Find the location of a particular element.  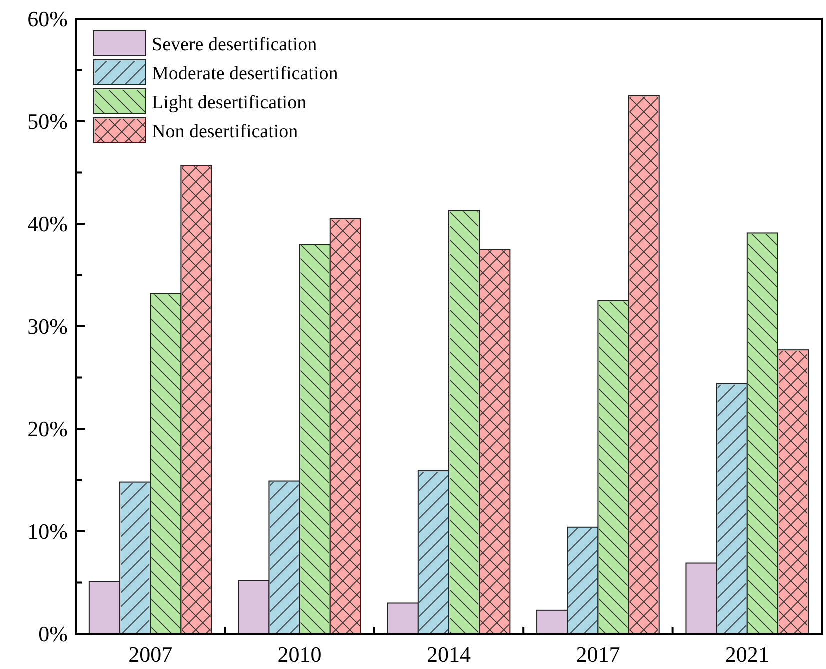

y-tick-label: 60% is located at coordinates (48, 19).